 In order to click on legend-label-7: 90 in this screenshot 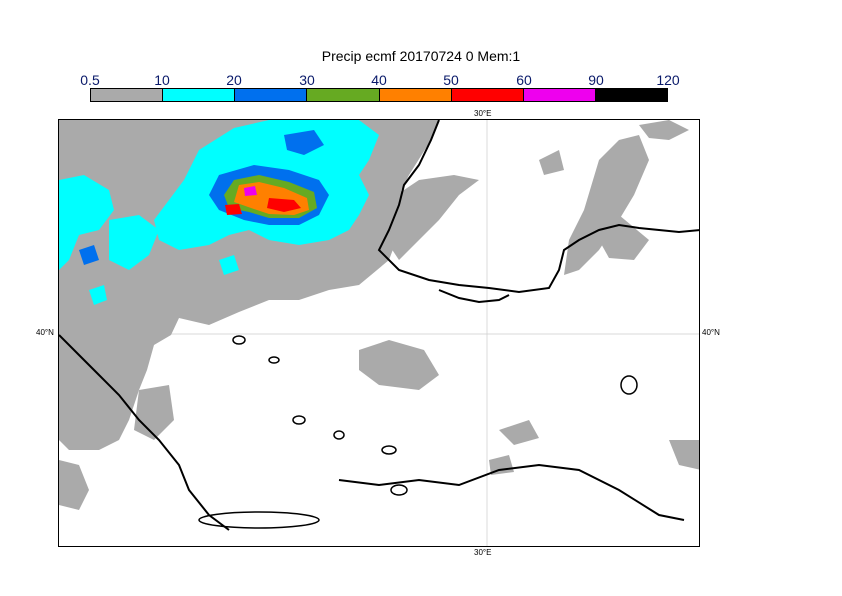, I will do `click(596, 80)`.